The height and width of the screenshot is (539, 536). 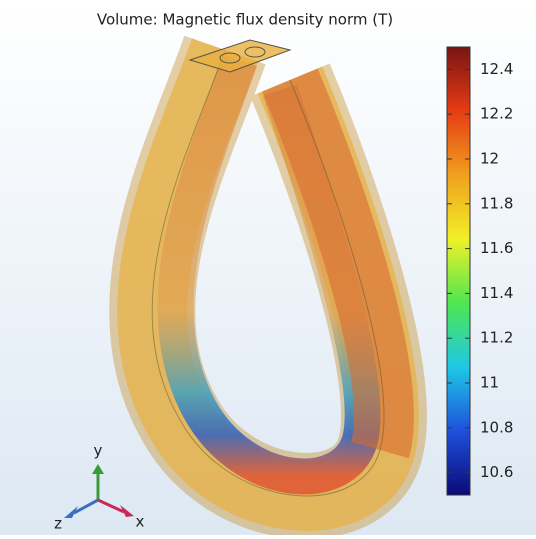 What do you see at coordinates (496, 427) in the screenshot?
I see `colorbar-tick-label: 10.8` at bounding box center [496, 427].